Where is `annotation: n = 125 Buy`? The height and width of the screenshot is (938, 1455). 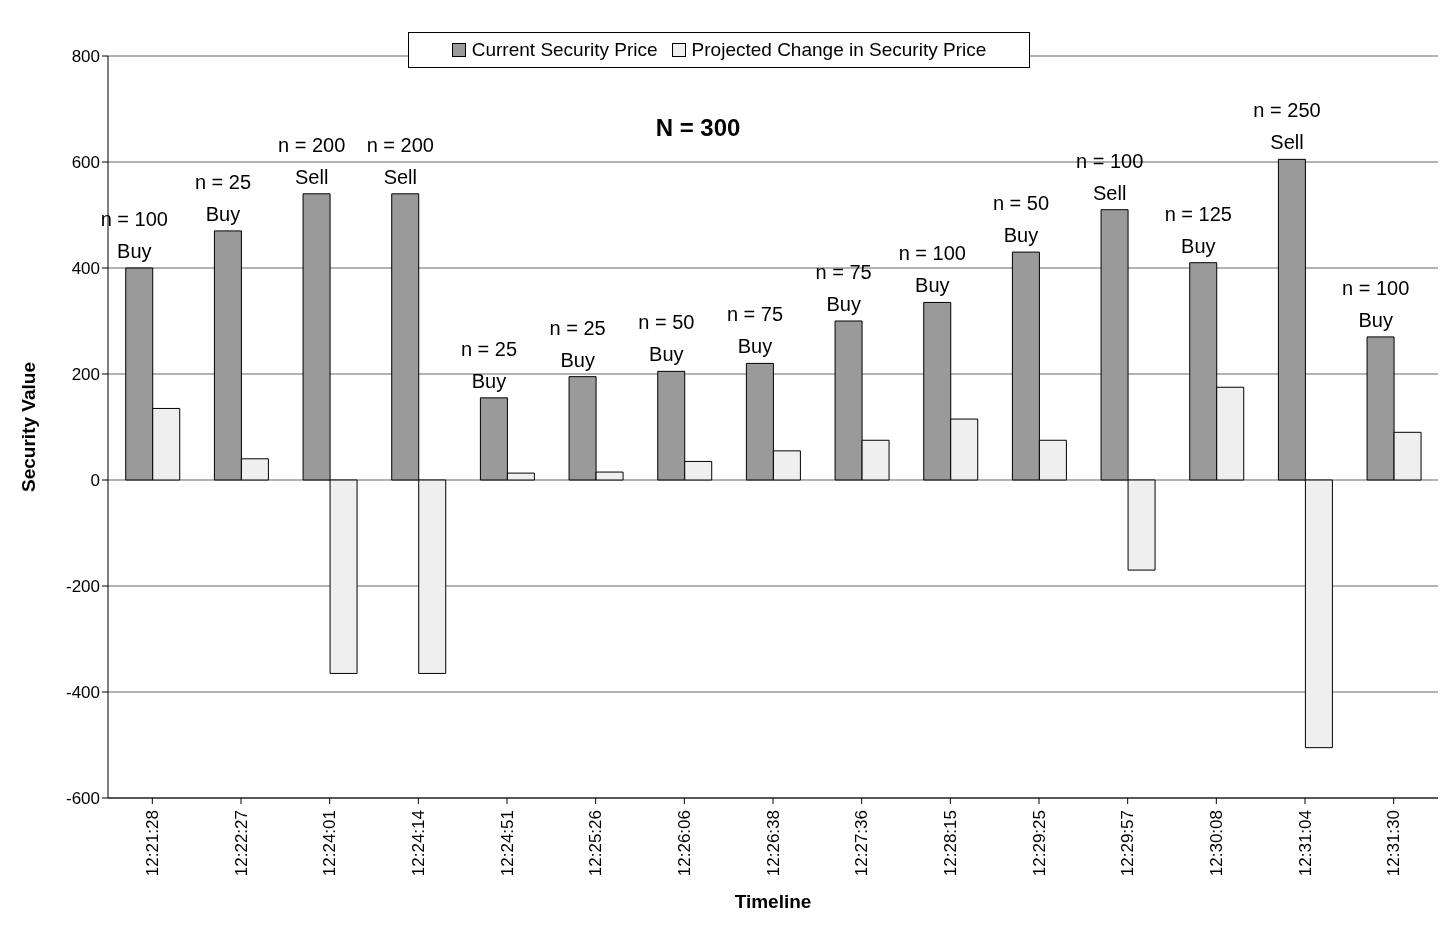 annotation: n = 125 Buy is located at coordinates (1198, 229).